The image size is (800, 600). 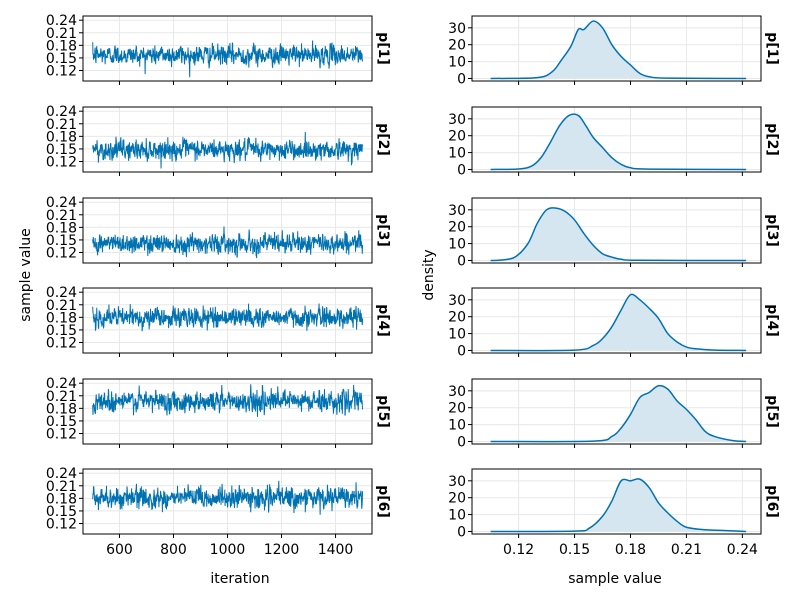 I want to click on density-row-label: p[2], so click(x=772, y=139).